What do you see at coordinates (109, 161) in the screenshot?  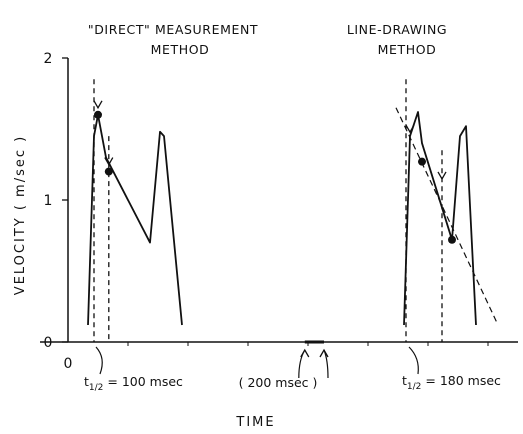 I see `arrow-half-left` at bounding box center [109, 161].